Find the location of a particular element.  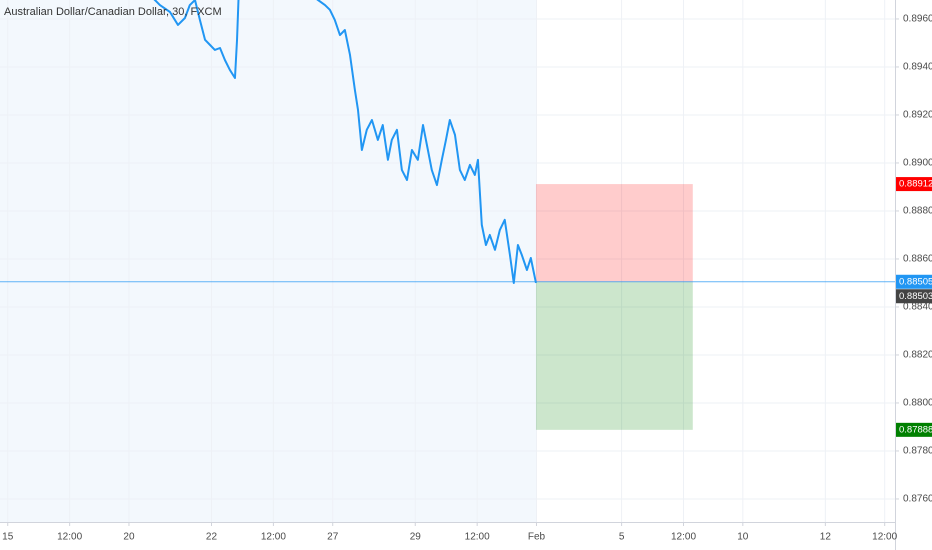

price-label: 0.88505 is located at coordinates (915, 281).